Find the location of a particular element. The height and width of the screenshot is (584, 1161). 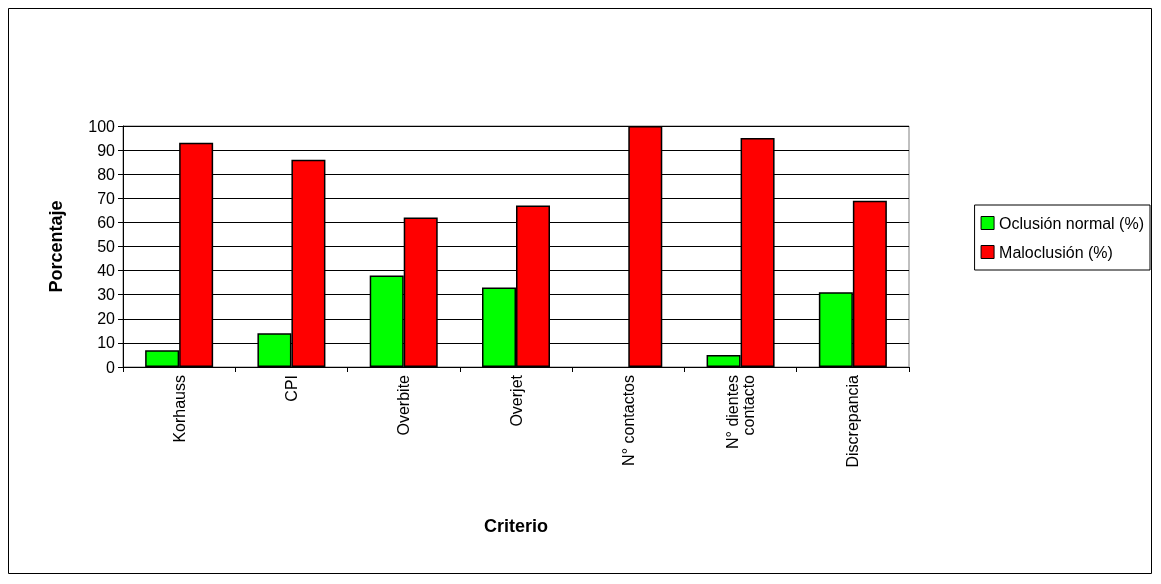

x-axis-title: Criterio is located at coordinates (516, 526).